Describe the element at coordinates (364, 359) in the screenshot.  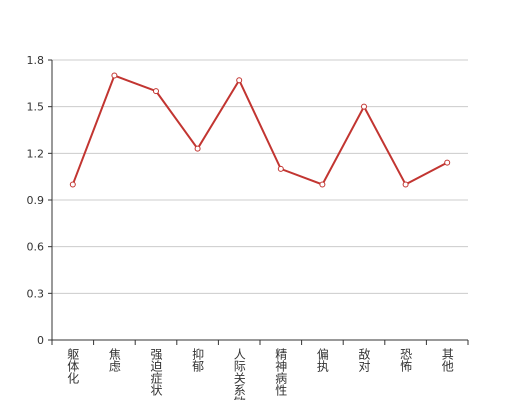
I see `x-tick-label: 敌对` at that location.